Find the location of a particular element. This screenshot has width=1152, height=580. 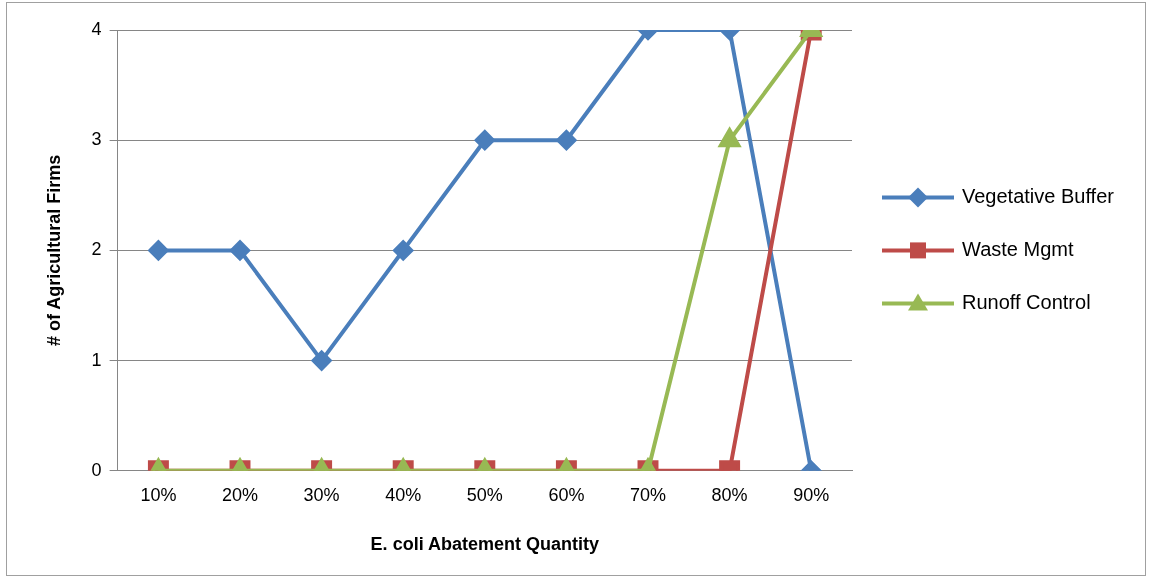

y-axis-title: # of Agricultural Firms is located at coordinates (53, 250).